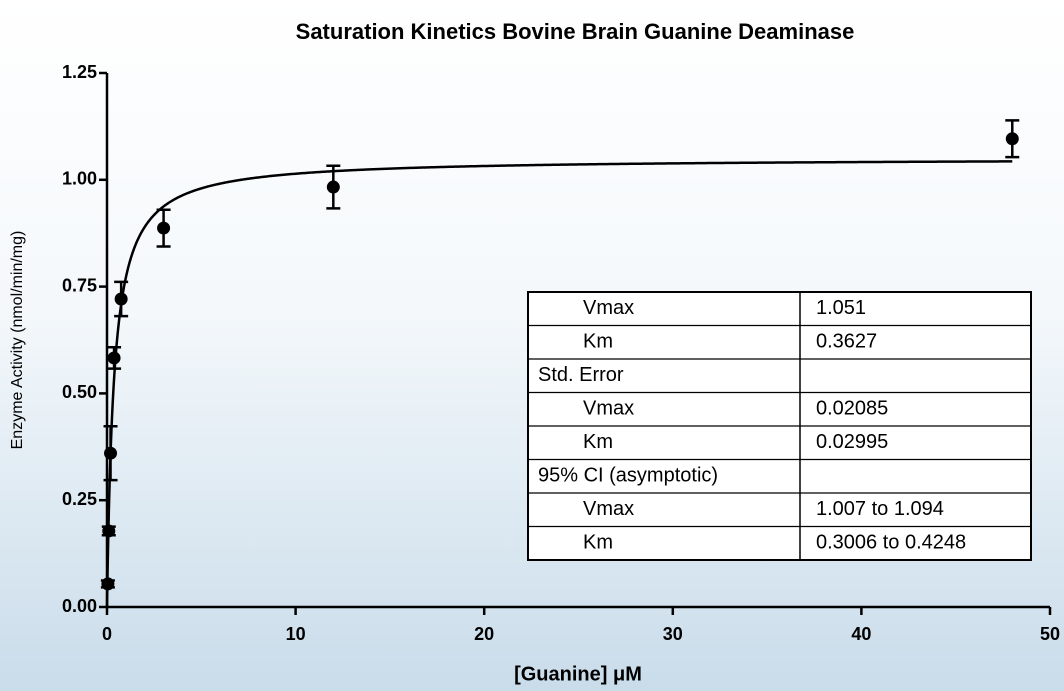 Image resolution: width=1064 pixels, height=691 pixels. I want to click on y-tick-label: 0.00, so click(79, 606).